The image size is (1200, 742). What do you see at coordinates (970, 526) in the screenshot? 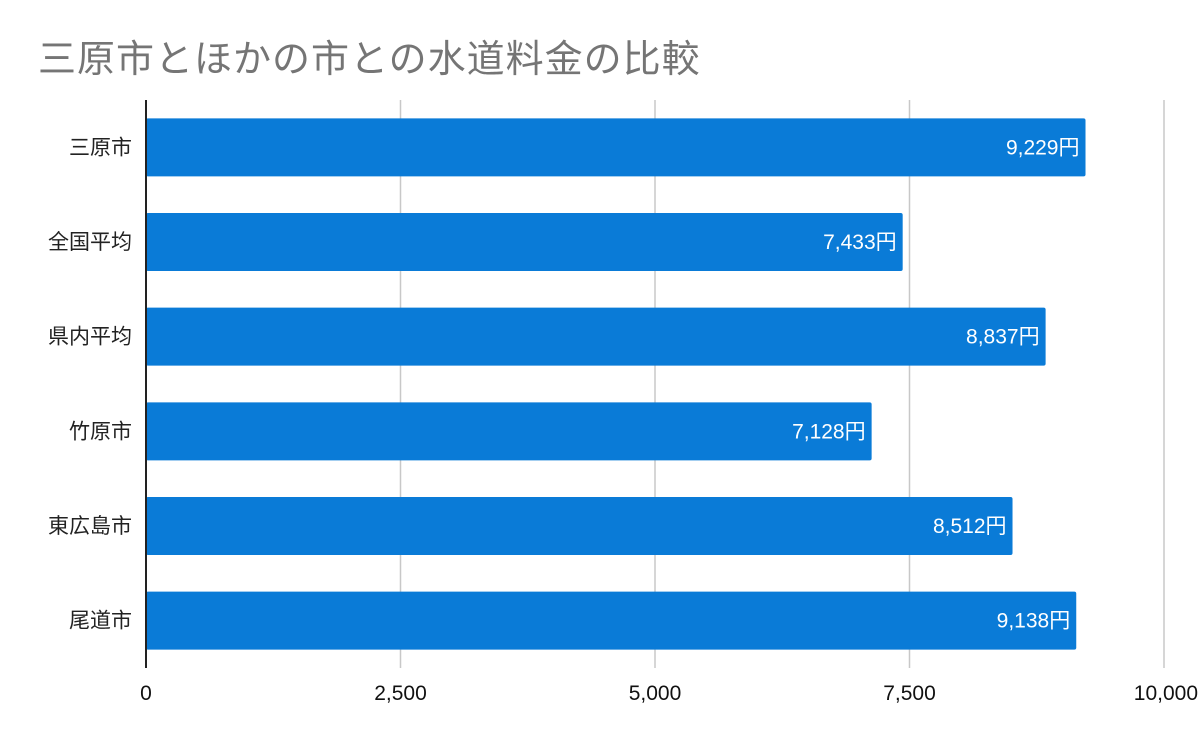
I see `data-label: 8,512円` at bounding box center [970, 526].